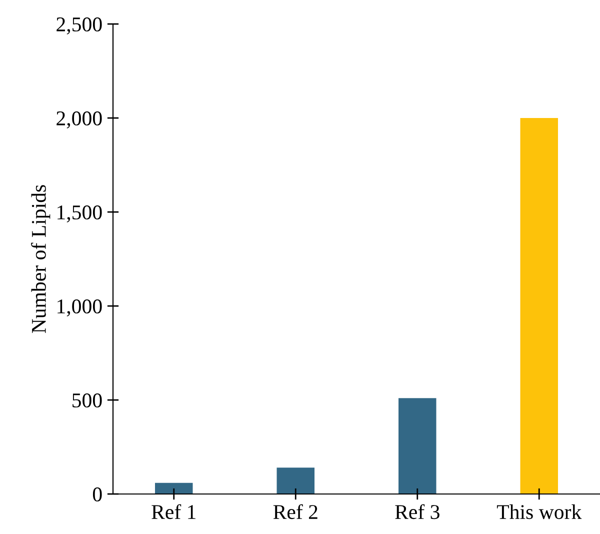 The height and width of the screenshot is (534, 600). Describe the element at coordinates (174, 512) in the screenshot. I see `x-tick-label: Ref 1` at that location.